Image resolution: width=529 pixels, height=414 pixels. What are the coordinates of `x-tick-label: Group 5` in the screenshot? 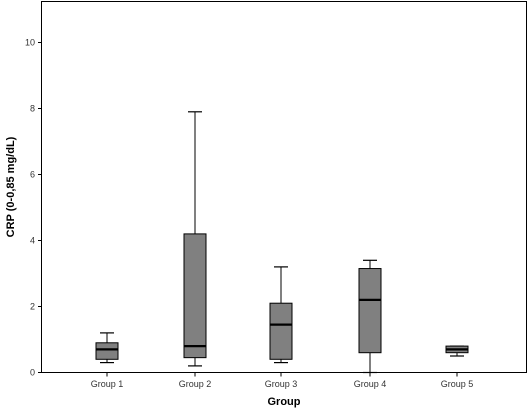 It's located at (457, 384).